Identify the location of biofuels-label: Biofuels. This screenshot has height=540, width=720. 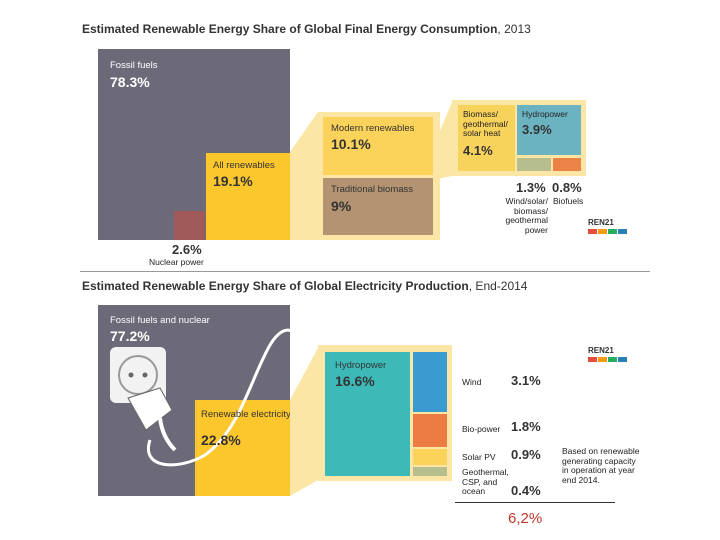
(568, 201).